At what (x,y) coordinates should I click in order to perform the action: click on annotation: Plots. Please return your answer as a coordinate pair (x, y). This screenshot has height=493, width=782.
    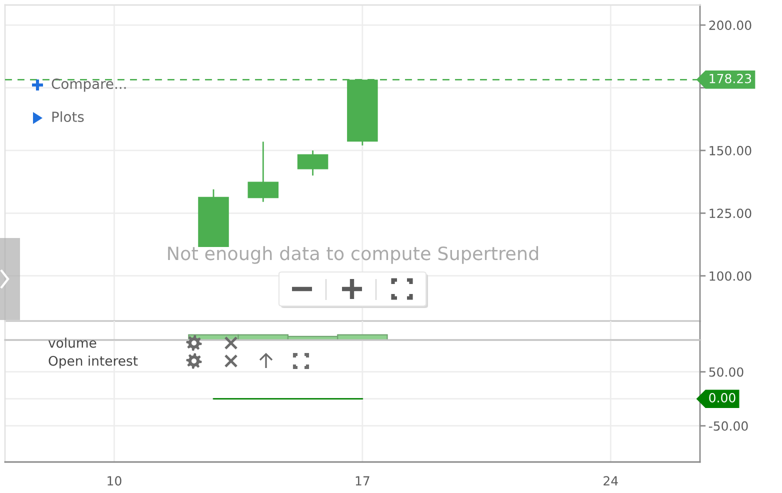
    Looking at the image, I should click on (68, 116).